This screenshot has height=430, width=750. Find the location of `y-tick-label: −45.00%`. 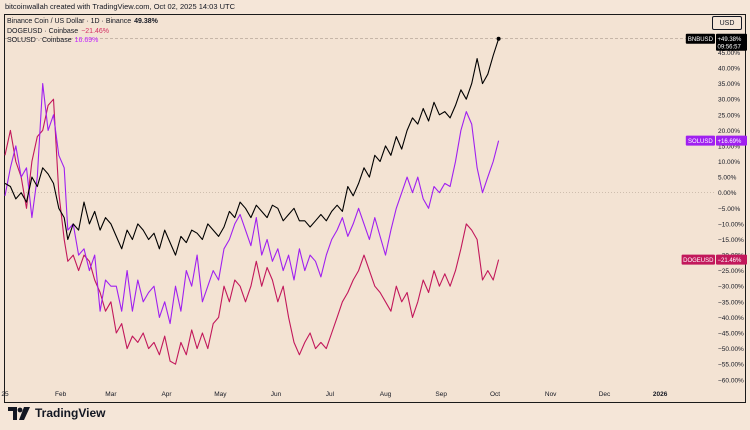

y-tick-label: −45.00% is located at coordinates (731, 334).